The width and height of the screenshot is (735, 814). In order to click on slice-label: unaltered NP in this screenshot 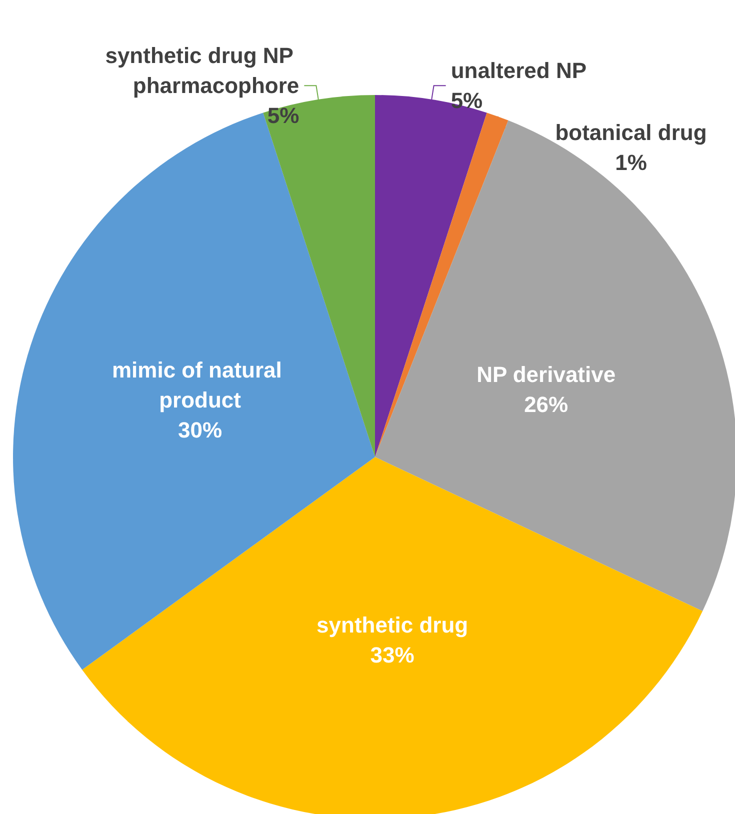, I will do `click(518, 71)`.